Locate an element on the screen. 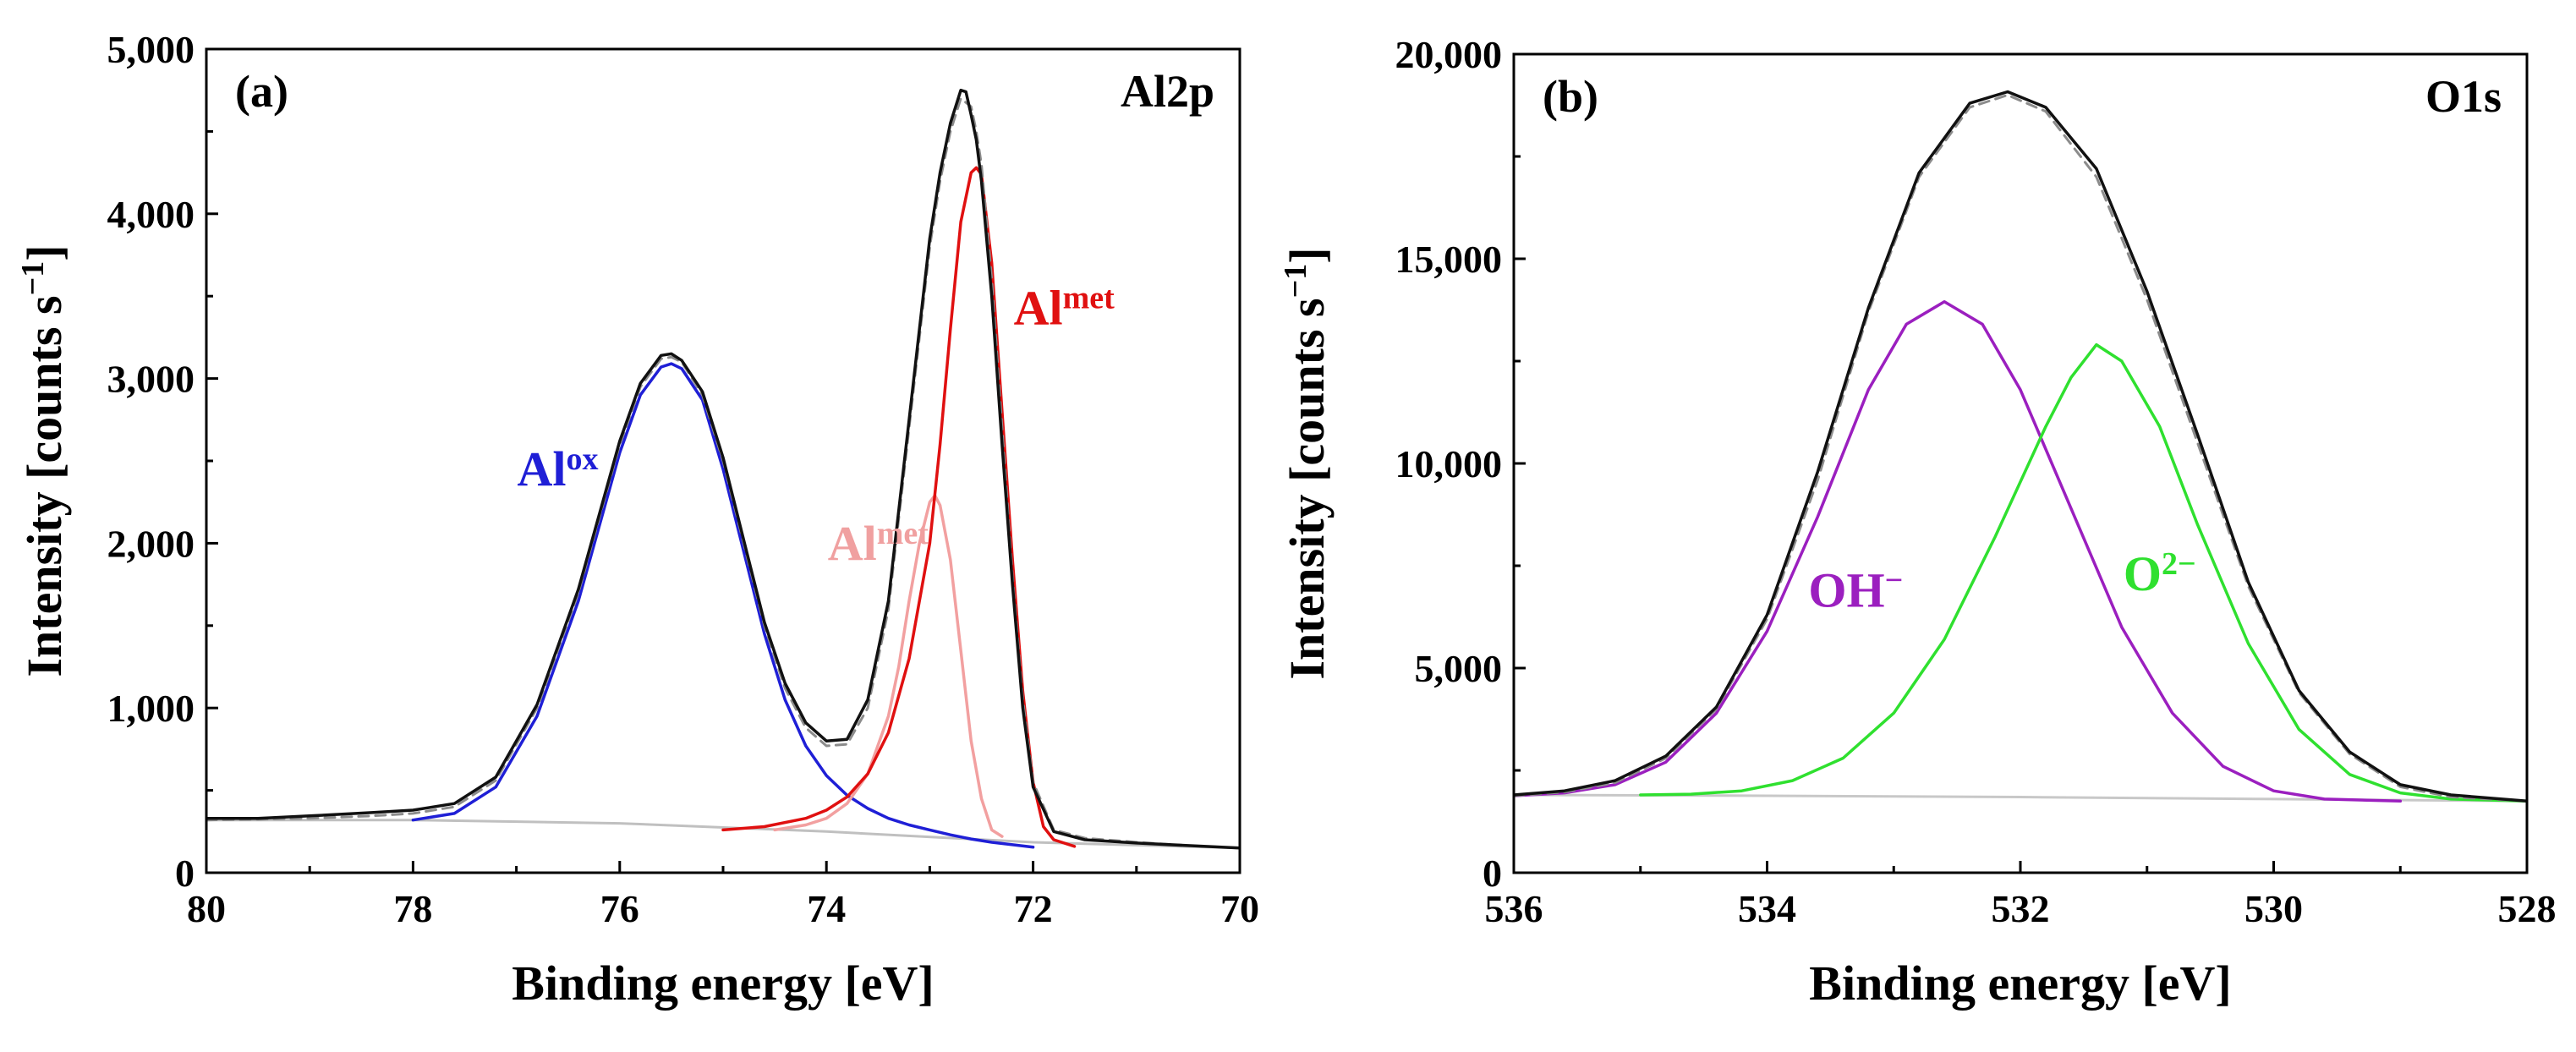  al-met-light-label-base: Al is located at coordinates (852, 543).